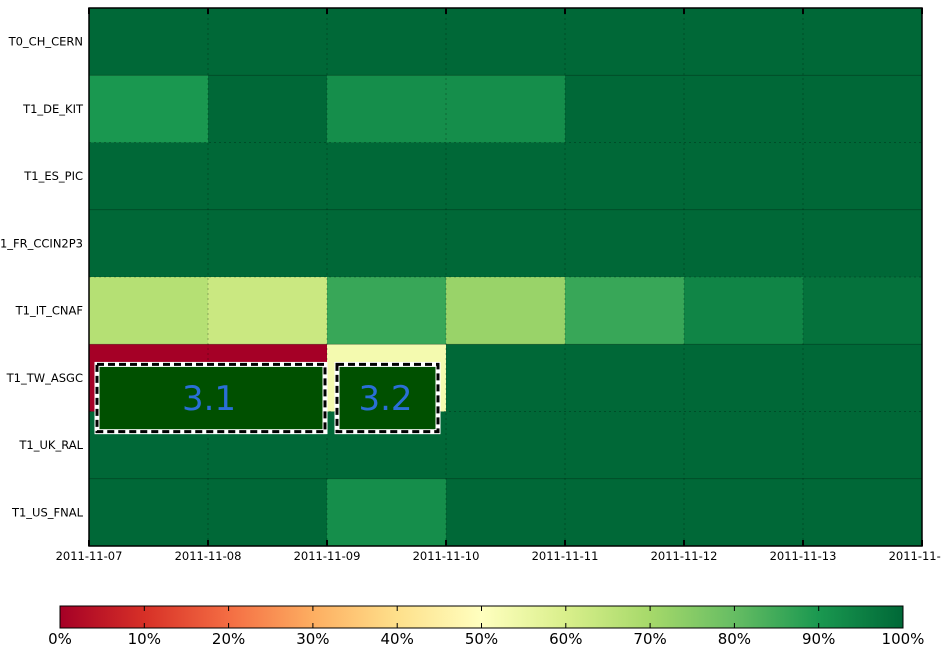 This screenshot has width=942, height=656. I want to click on y-tick-label: T1_FR_CCIN2P3, so click(41, 243).